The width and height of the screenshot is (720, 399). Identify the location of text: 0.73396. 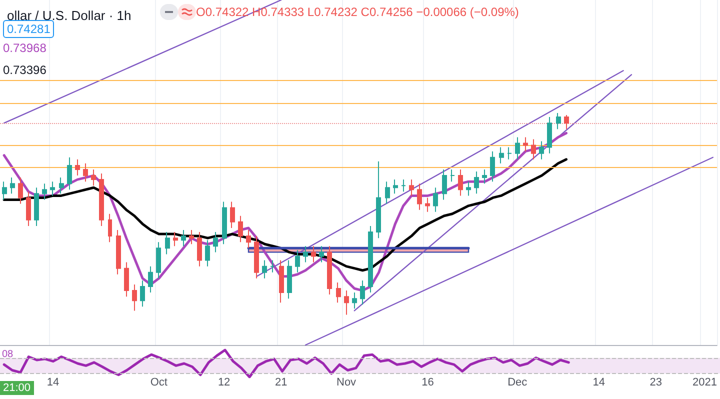
(24, 70).